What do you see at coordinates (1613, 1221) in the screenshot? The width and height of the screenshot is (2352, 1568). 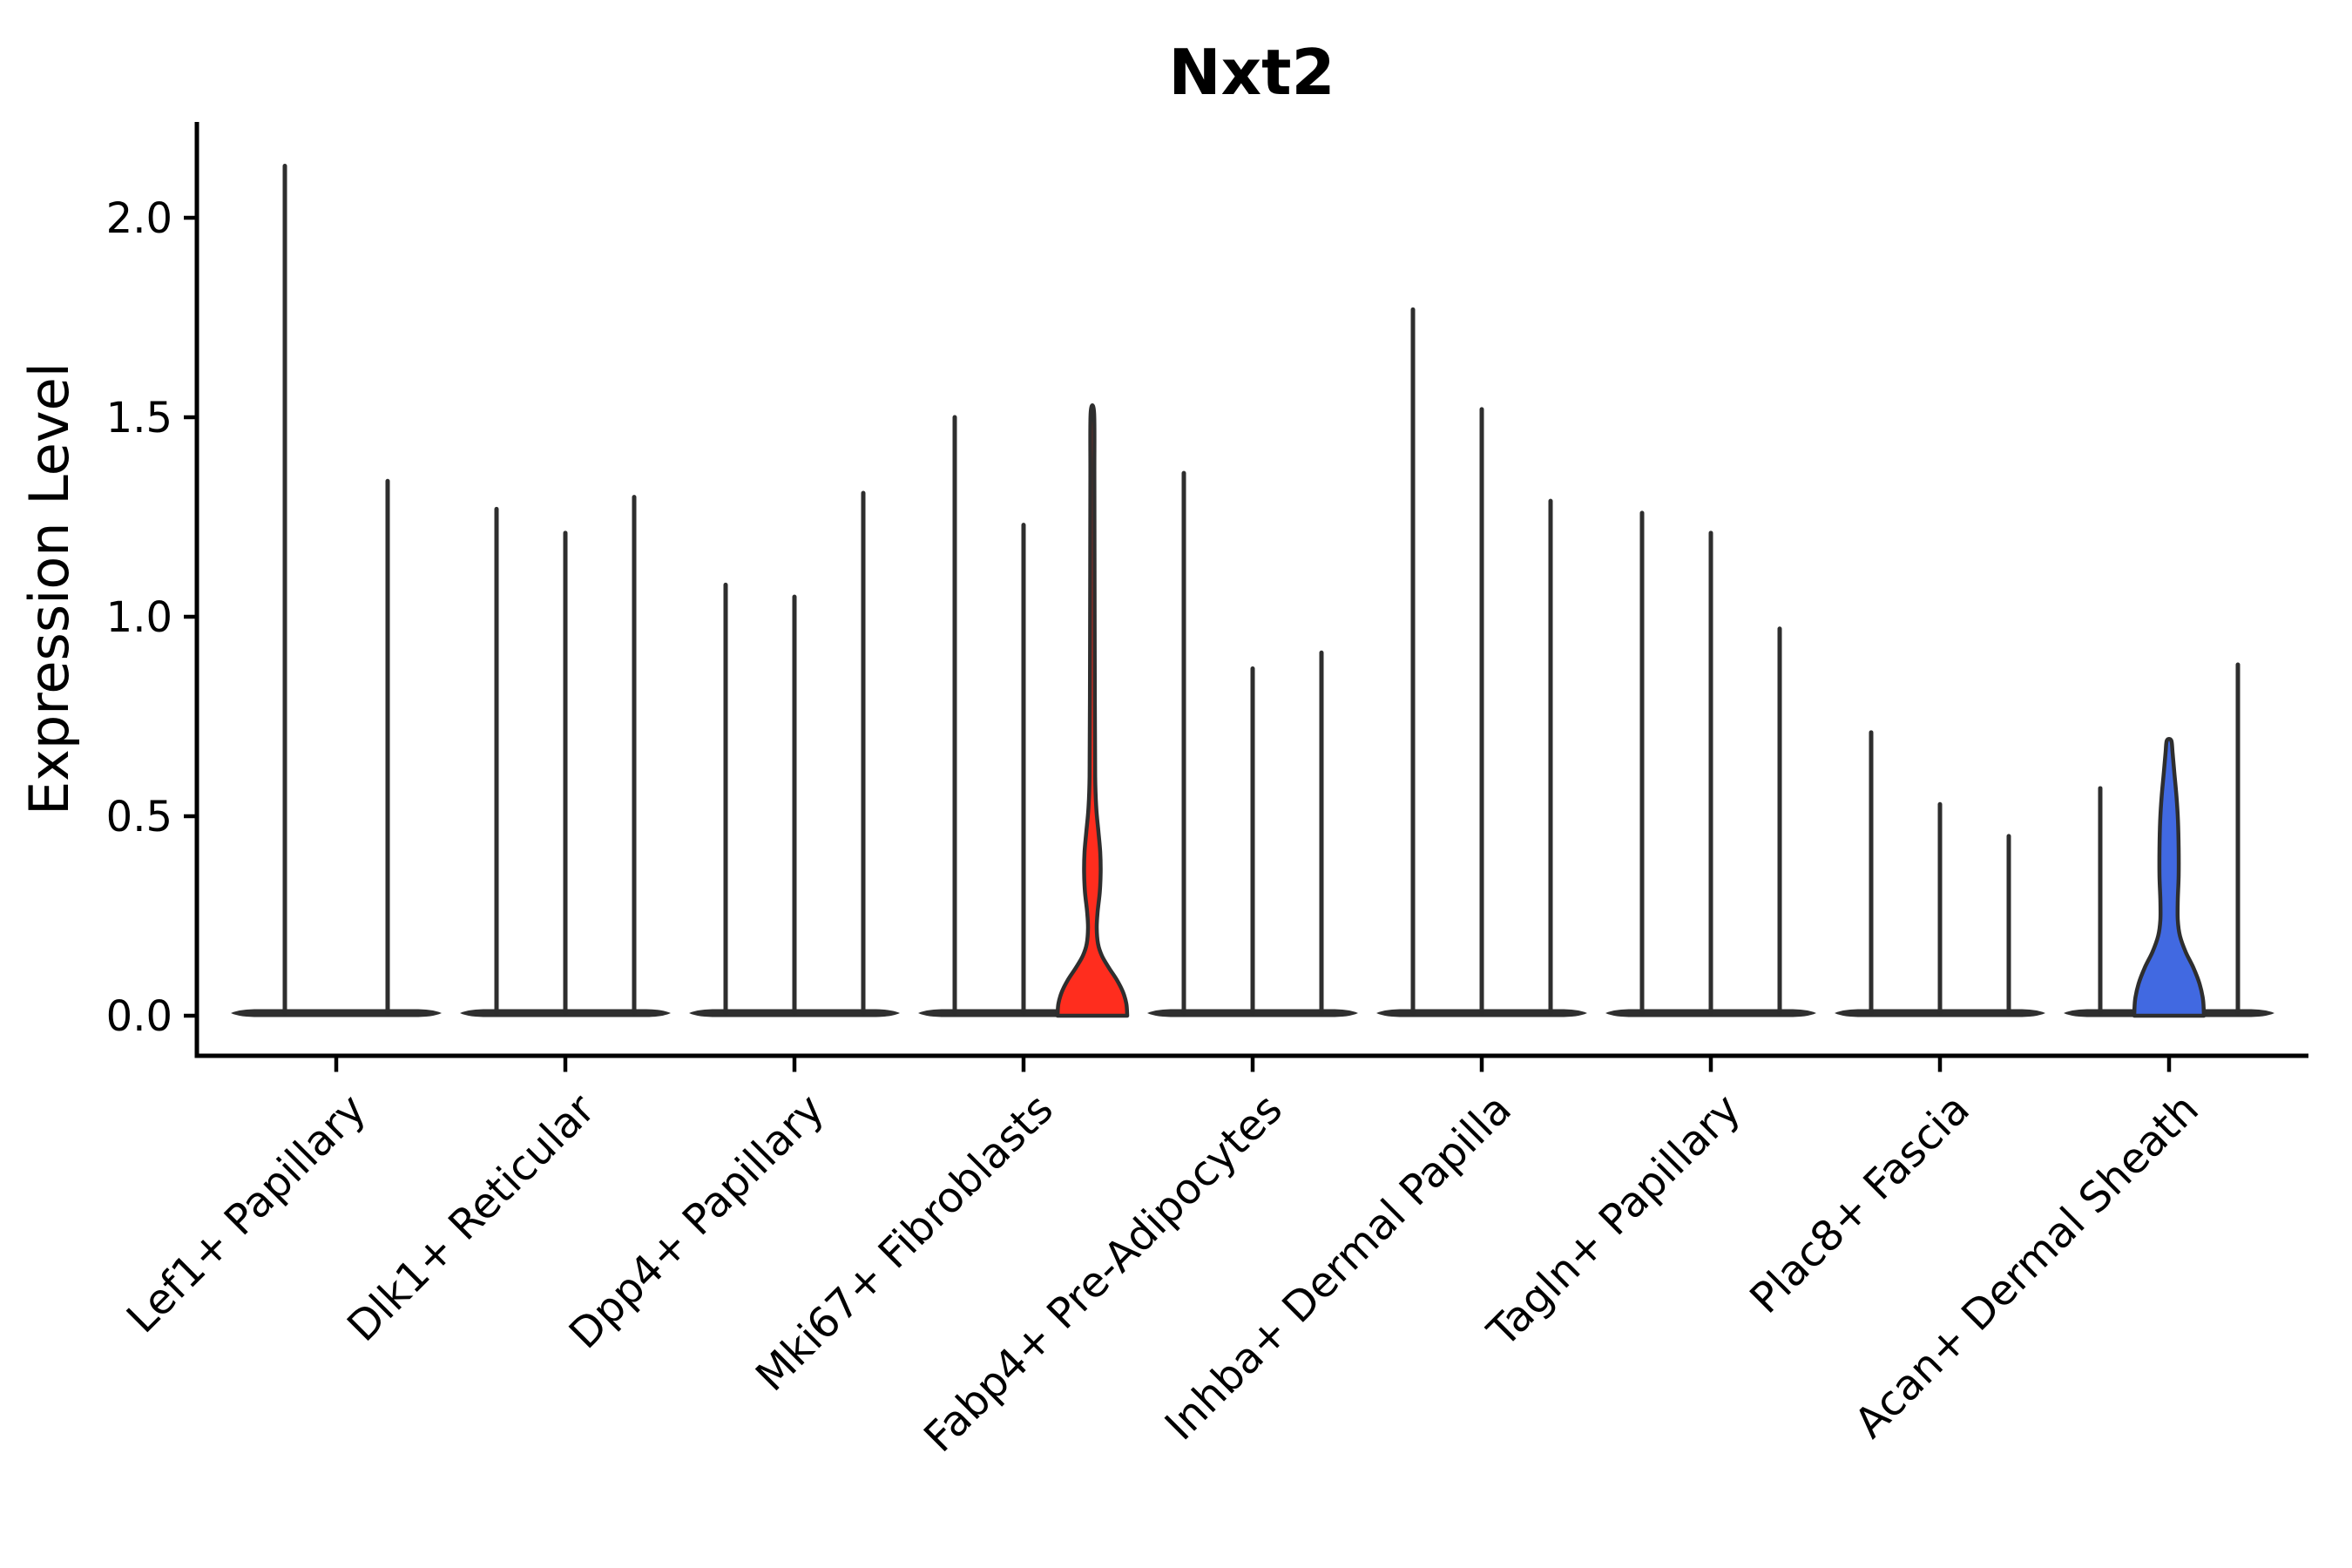 I see `x-axis-tick-label: Tagln+ Papillary` at bounding box center [1613, 1221].